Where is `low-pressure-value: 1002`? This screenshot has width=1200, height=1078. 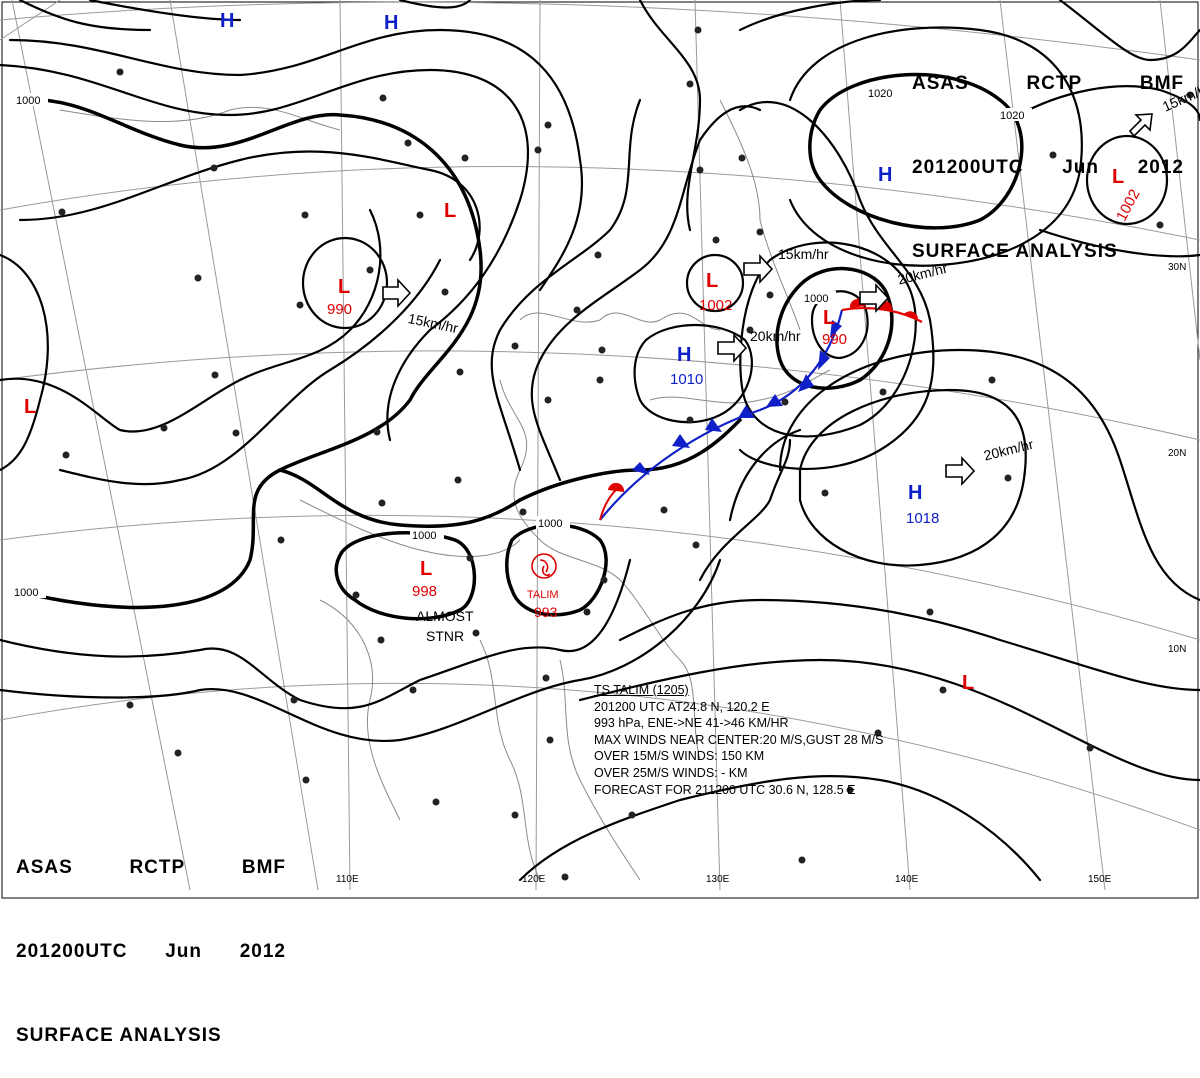 low-pressure-value: 1002 is located at coordinates (716, 305).